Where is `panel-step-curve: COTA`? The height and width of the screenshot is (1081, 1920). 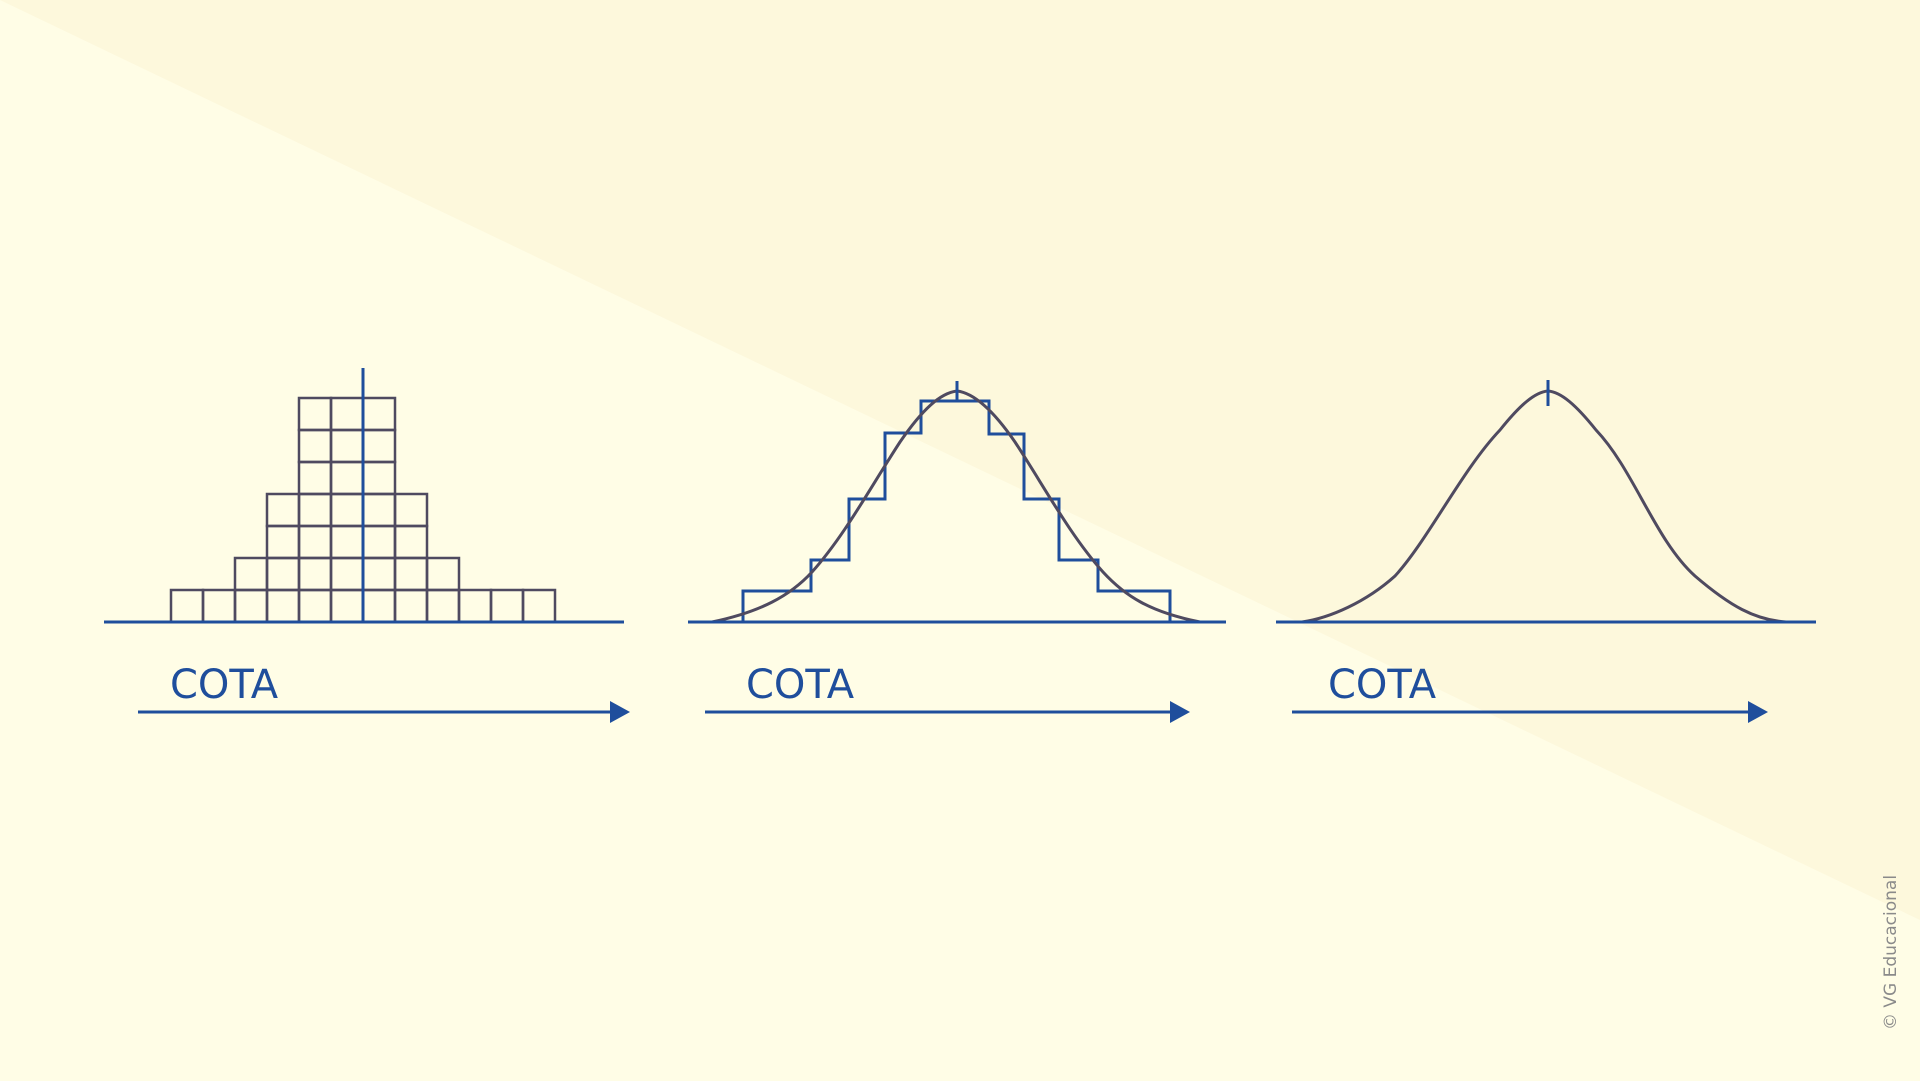
panel-step-curve: COTA is located at coordinates (957, 552).